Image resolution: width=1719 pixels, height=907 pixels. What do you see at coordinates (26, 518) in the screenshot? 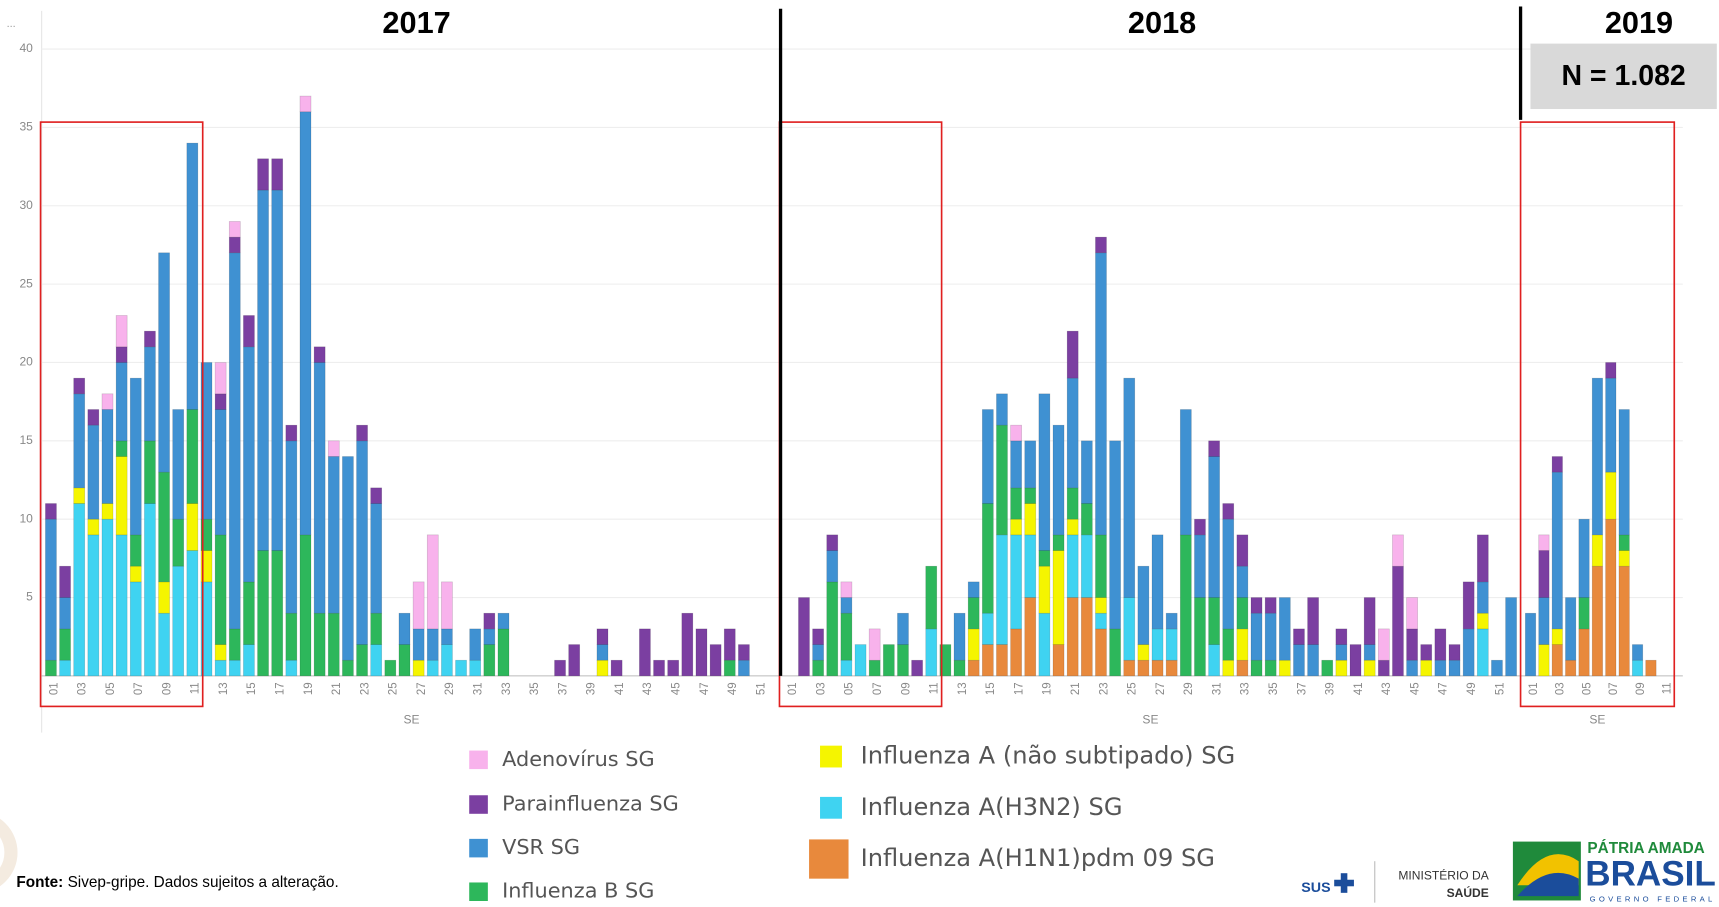
I see `y-tick-label: 10` at bounding box center [26, 518].